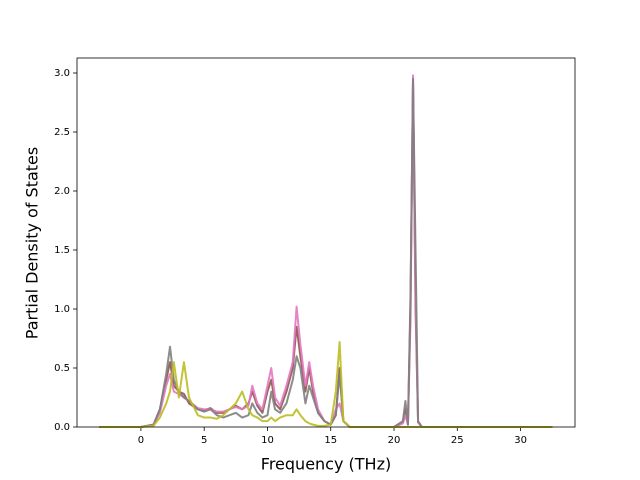  I want to click on y-tick-label: 2.5, so click(62, 132).